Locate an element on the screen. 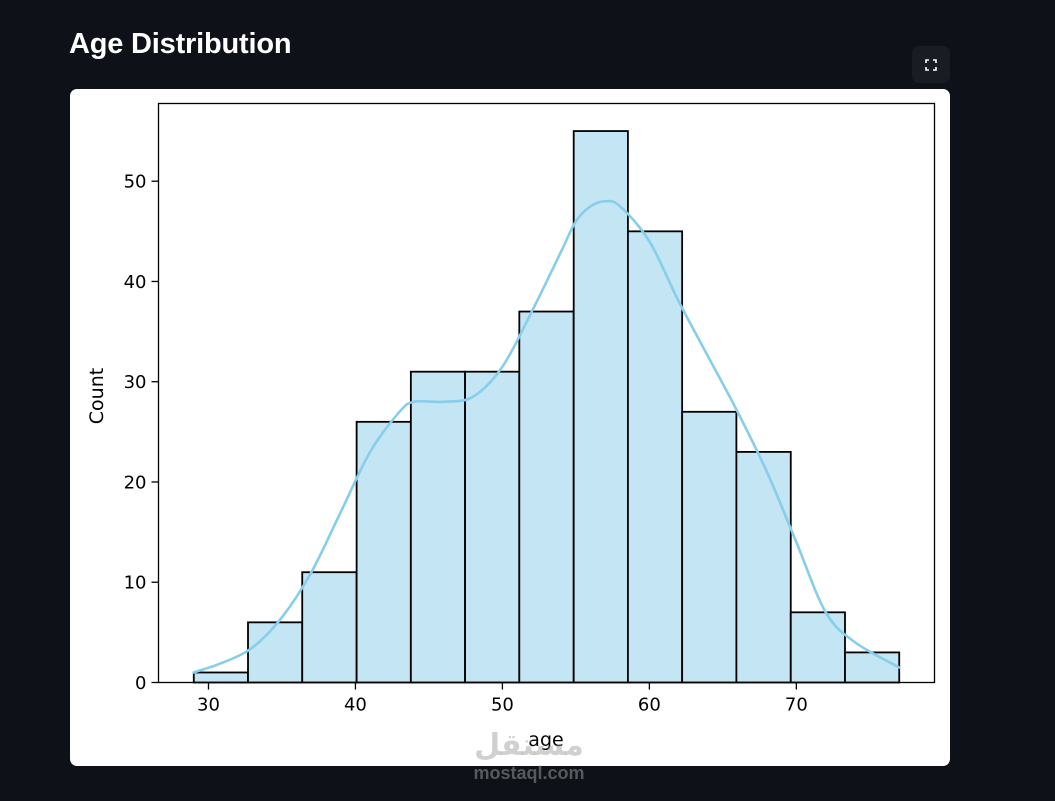 Image resolution: width=1055 pixels, height=801 pixels. page-title: Age Distribution is located at coordinates (180, 44).